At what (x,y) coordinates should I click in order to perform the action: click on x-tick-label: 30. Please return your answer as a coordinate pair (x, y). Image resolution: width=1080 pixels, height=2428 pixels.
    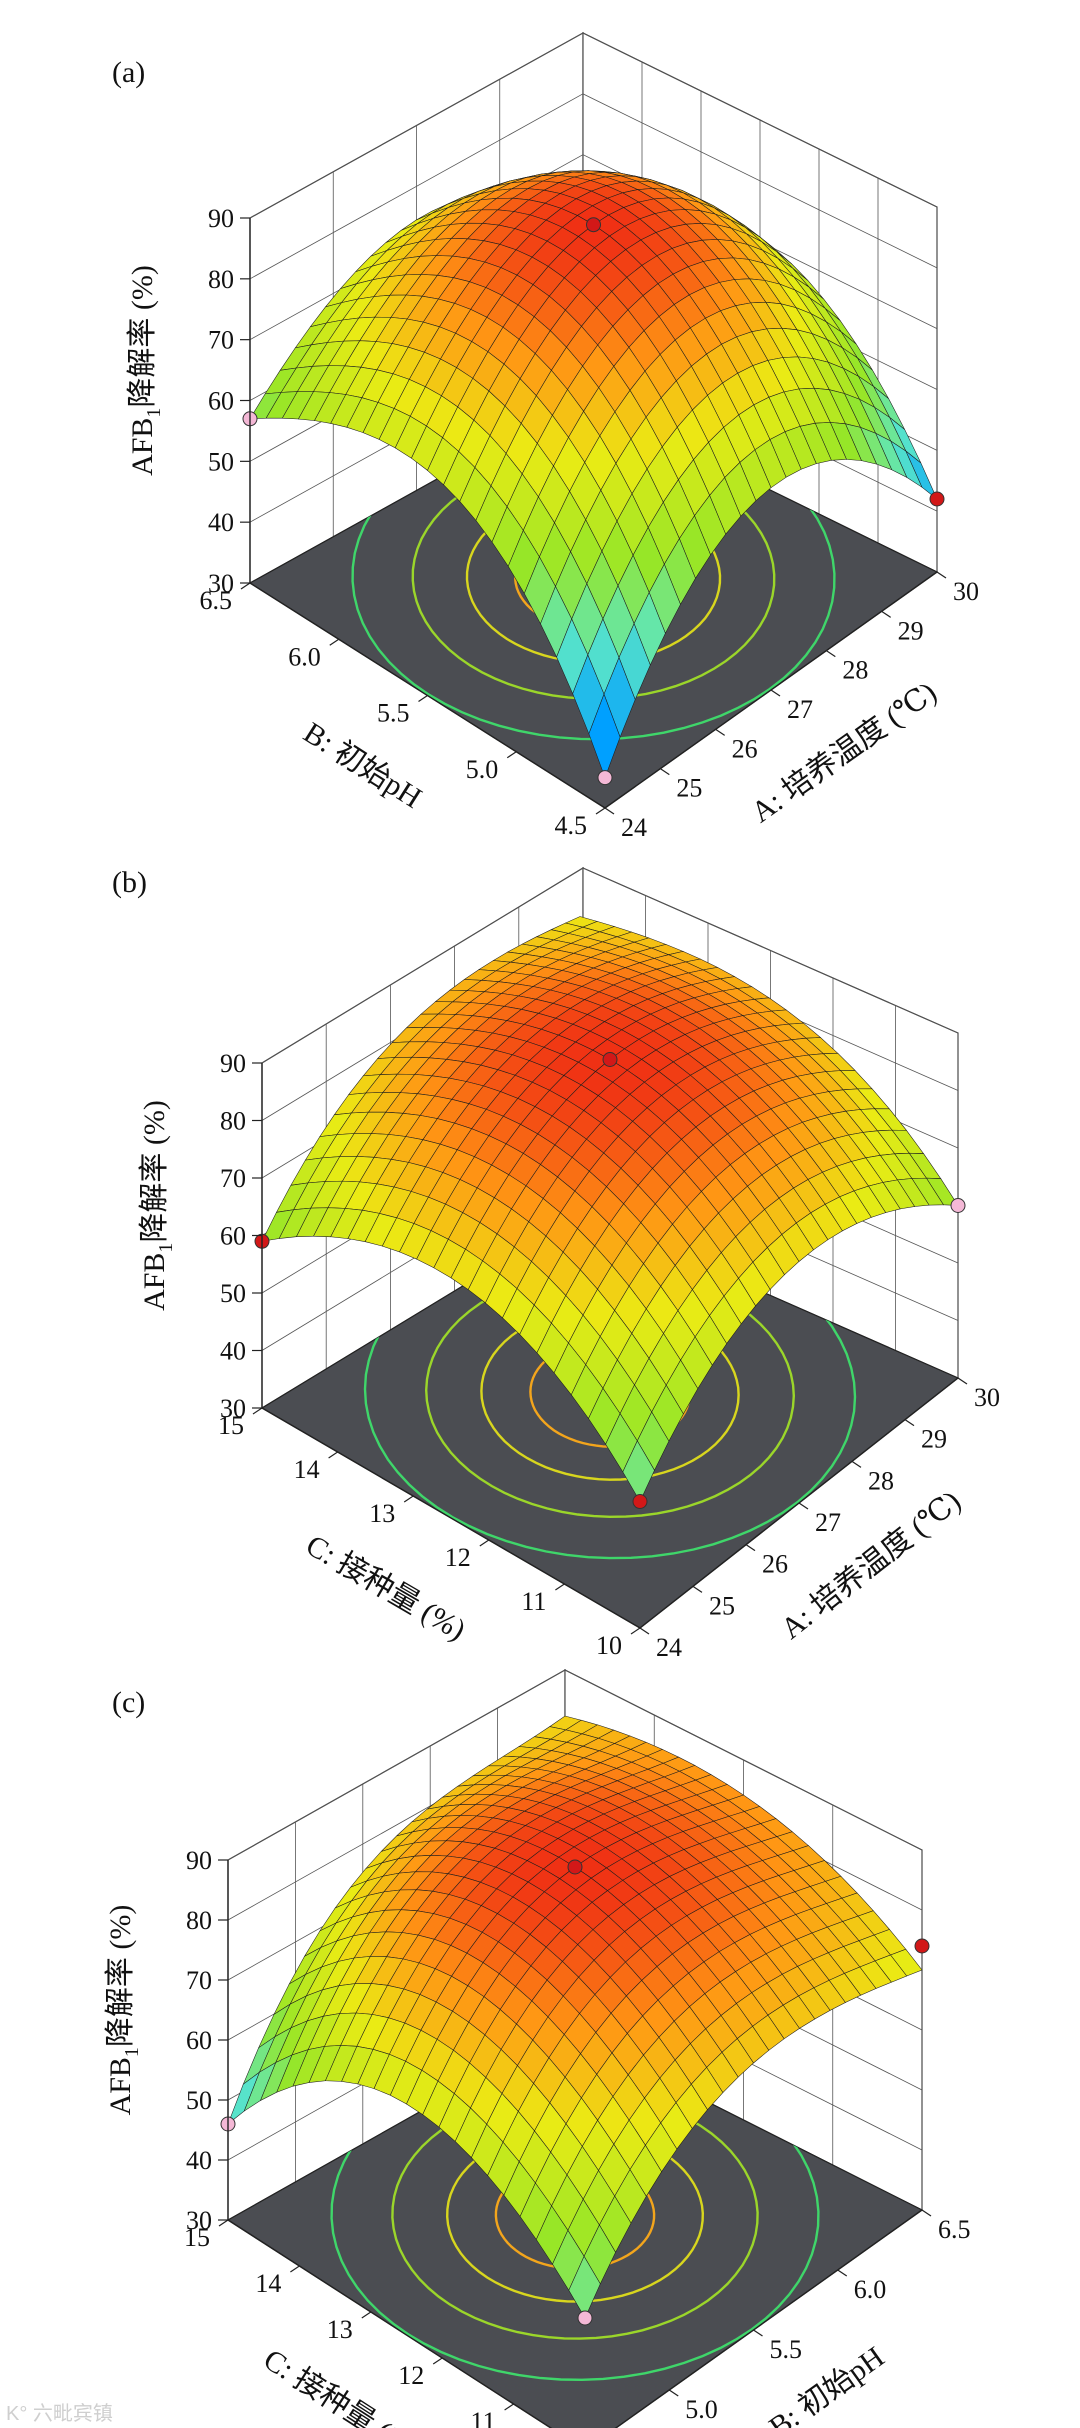
    Looking at the image, I should click on (966, 591).